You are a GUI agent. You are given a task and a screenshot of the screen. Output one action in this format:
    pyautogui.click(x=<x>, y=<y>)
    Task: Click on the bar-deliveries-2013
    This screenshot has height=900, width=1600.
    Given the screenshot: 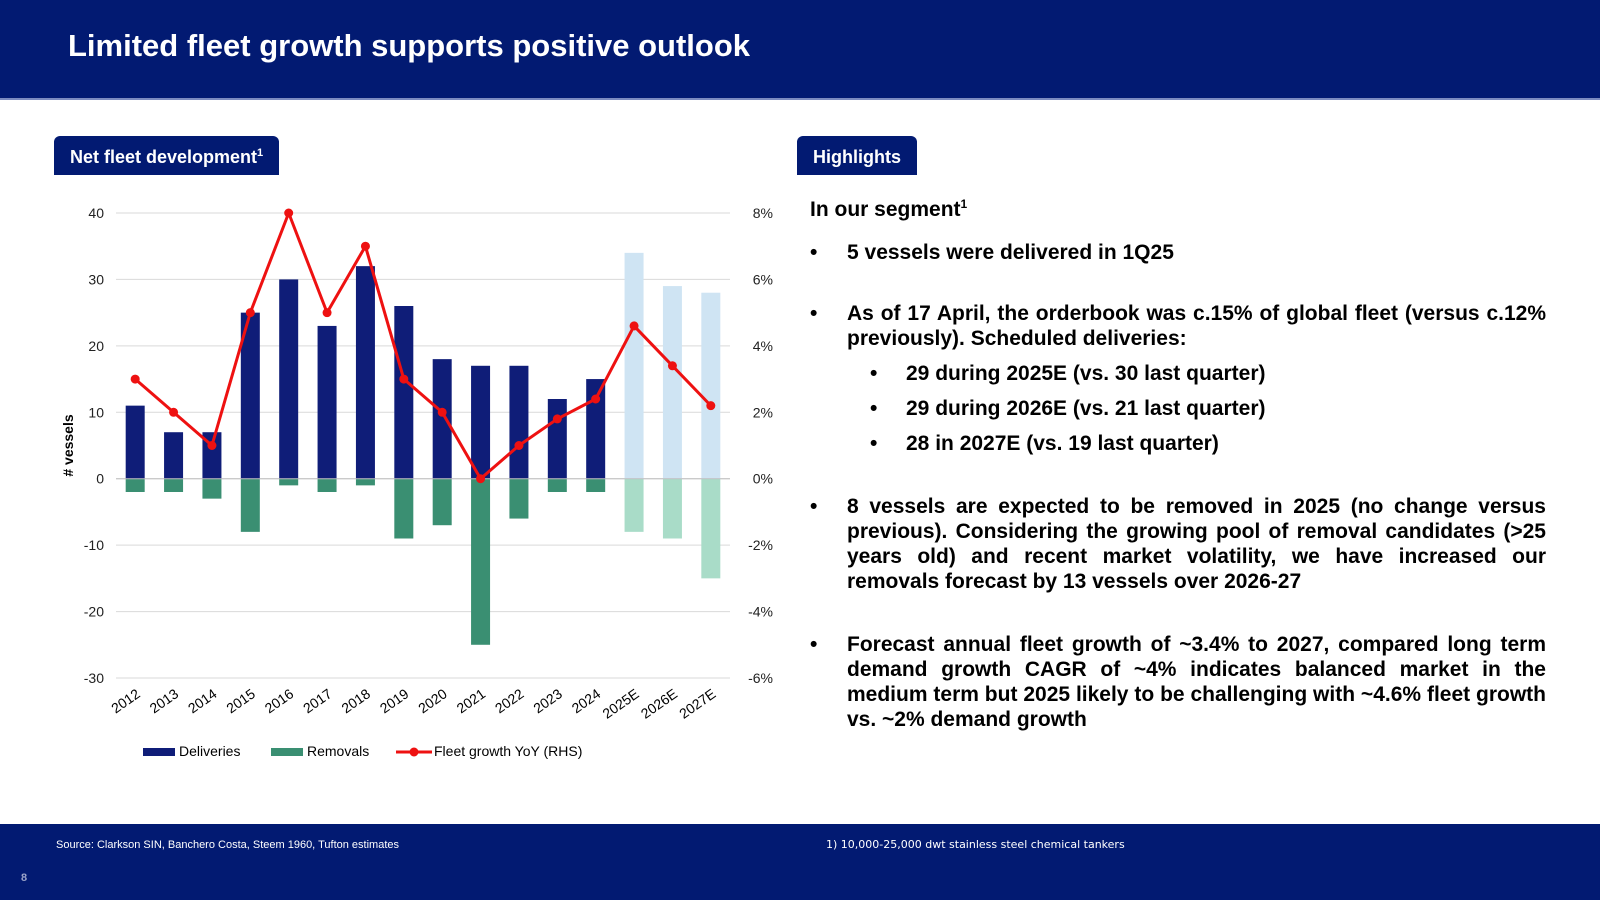 What is the action you would take?
    pyautogui.click(x=174, y=455)
    